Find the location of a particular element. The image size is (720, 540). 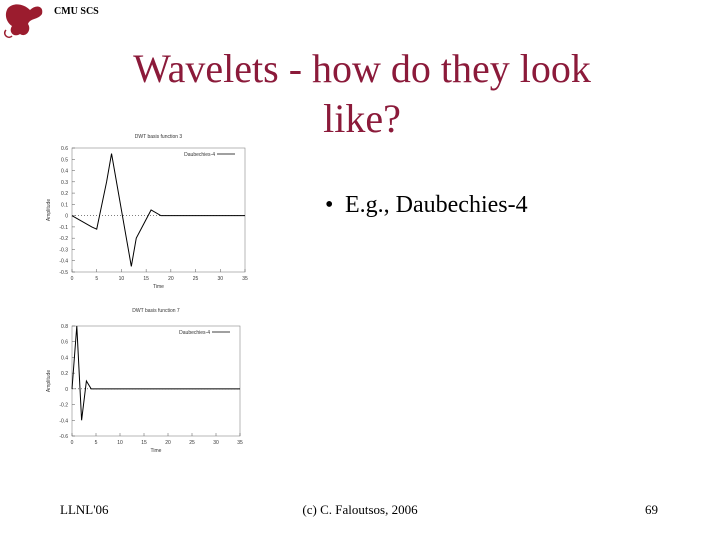

y-tick-label: -0.1 is located at coordinates (63, 228).